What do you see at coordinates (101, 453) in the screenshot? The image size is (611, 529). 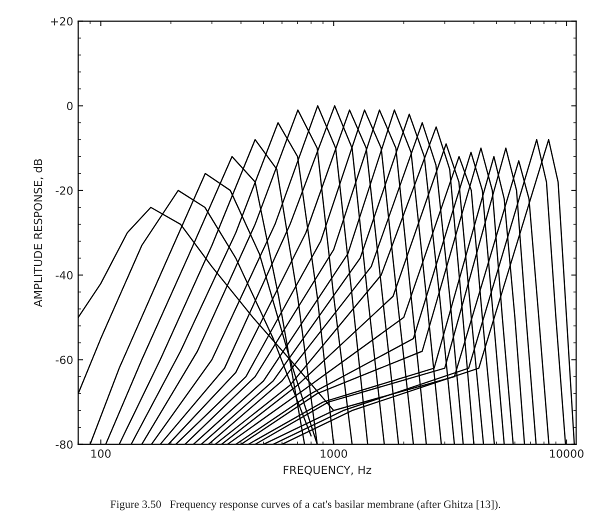 I see `x-tick-label: 100` at bounding box center [101, 453].